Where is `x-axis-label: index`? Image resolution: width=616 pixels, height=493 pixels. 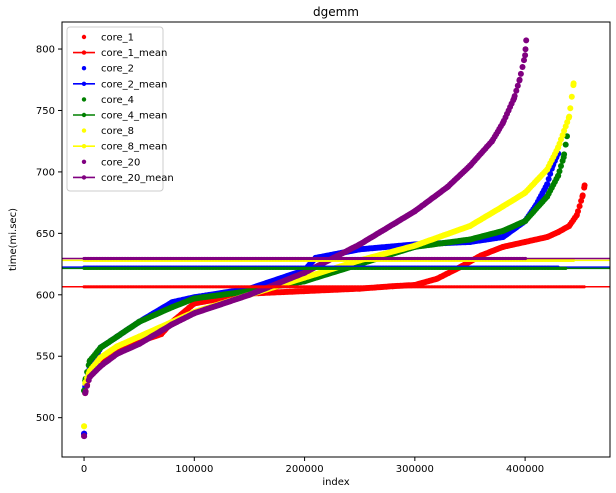
x-axis-label: index is located at coordinates (335, 482).